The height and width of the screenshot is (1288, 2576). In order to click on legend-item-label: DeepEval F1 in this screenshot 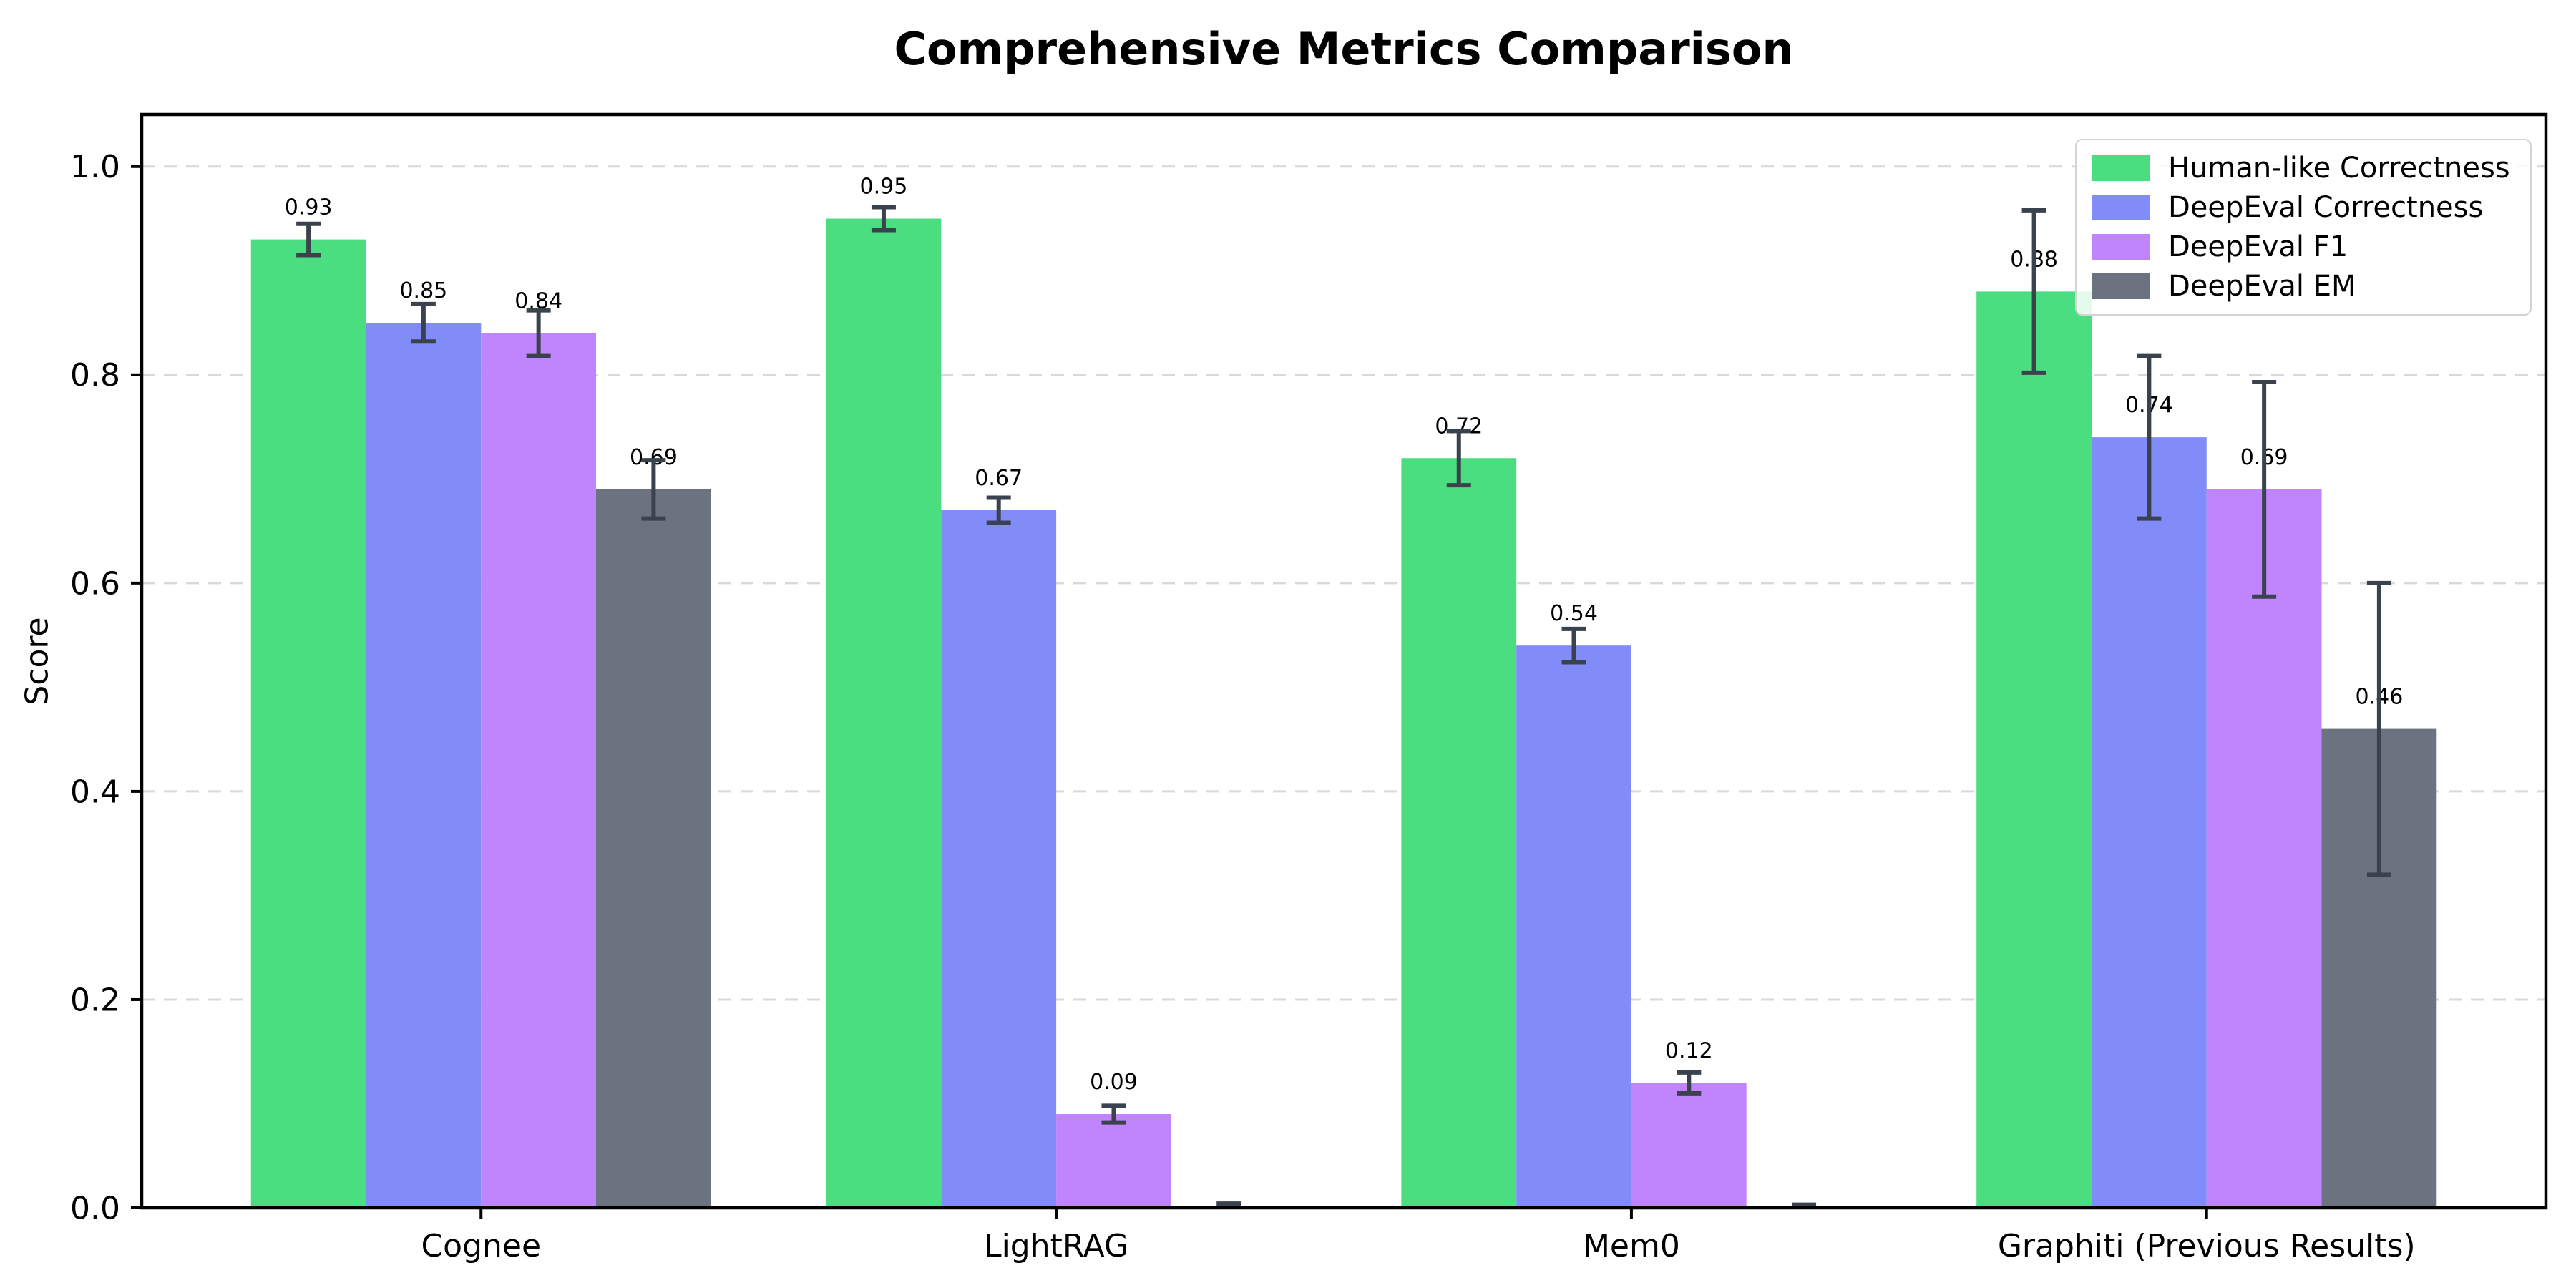, I will do `click(2258, 246)`.